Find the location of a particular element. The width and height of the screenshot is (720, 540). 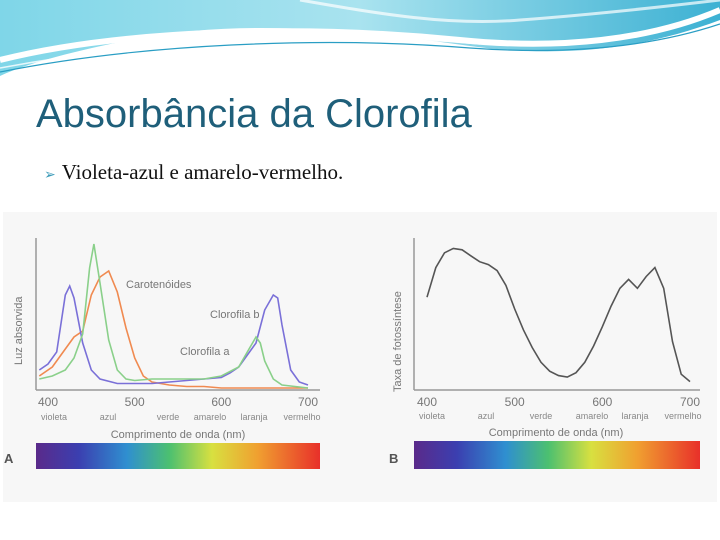

panel-b-x-ticks: 400 500 600 700 is located at coordinates (558, 402).